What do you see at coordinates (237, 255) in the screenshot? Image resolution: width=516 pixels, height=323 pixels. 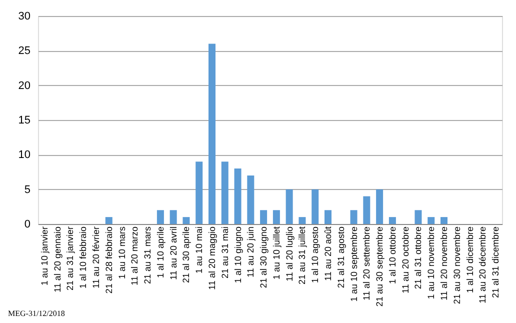 I see `x-tick-label: 1 al 10 giugno` at bounding box center [237, 255].